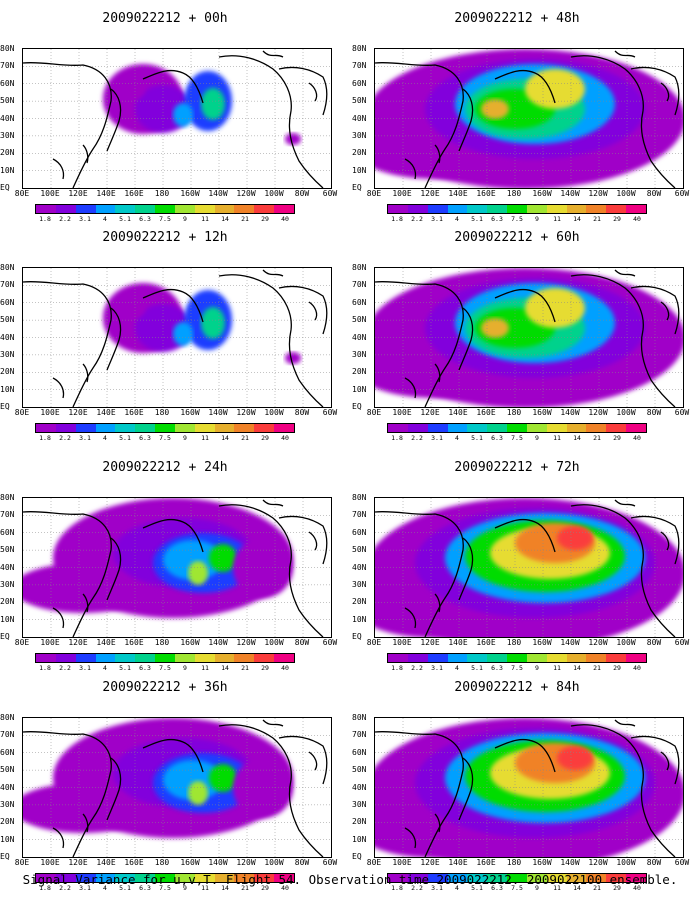 The image size is (700, 900). I want to click on longitude-label: 120E, so click(78, 642).